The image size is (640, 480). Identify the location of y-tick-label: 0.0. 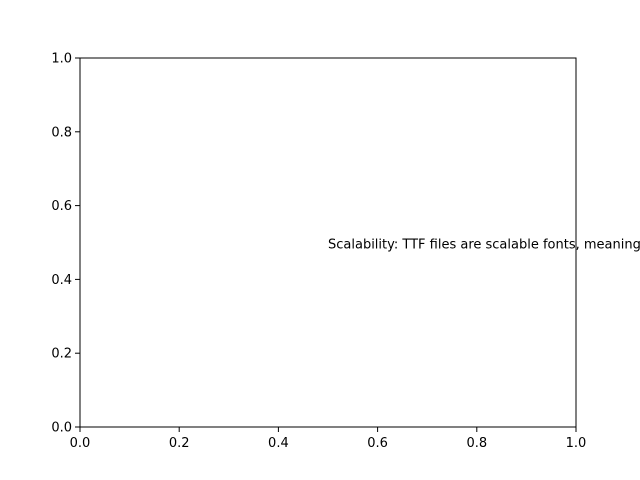
(61, 428).